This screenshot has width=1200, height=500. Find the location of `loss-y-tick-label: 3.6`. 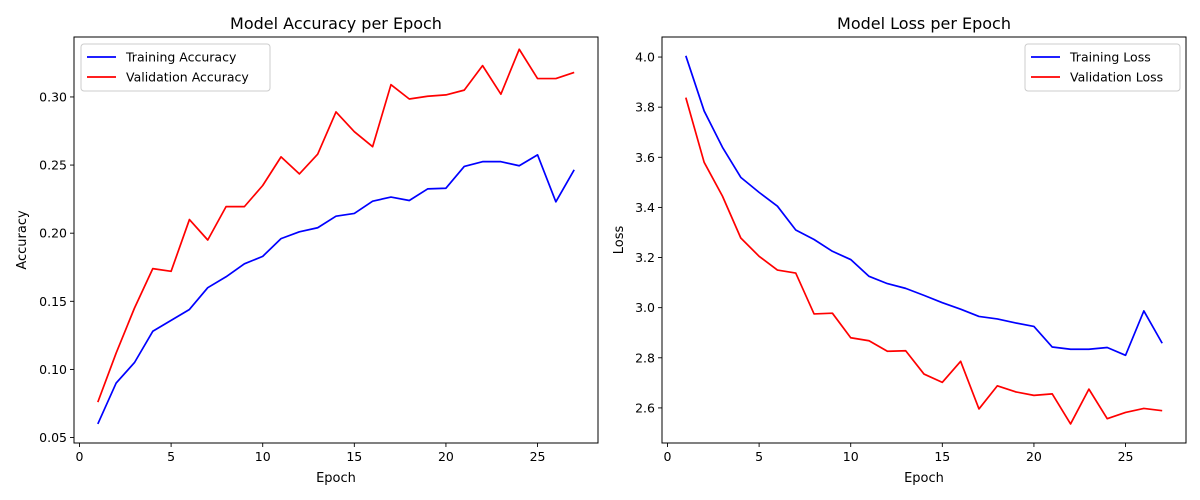

loss-y-tick-label: 3.6 is located at coordinates (645, 157).